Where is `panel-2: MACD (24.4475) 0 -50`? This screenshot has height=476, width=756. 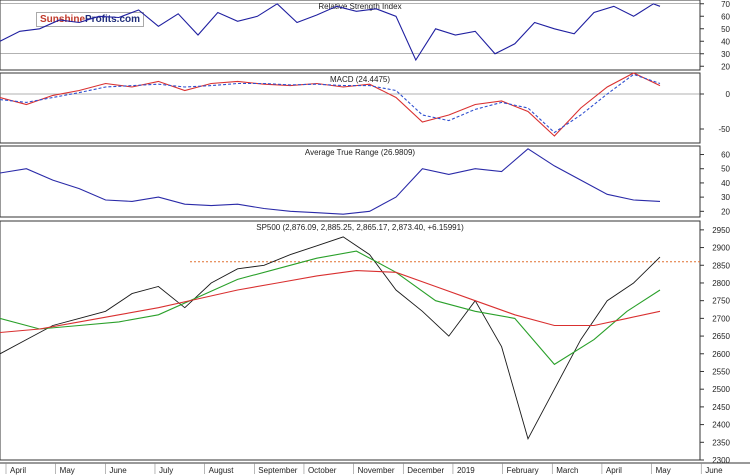 panel-2: MACD (24.4475) 0 -50 is located at coordinates (365, 108).